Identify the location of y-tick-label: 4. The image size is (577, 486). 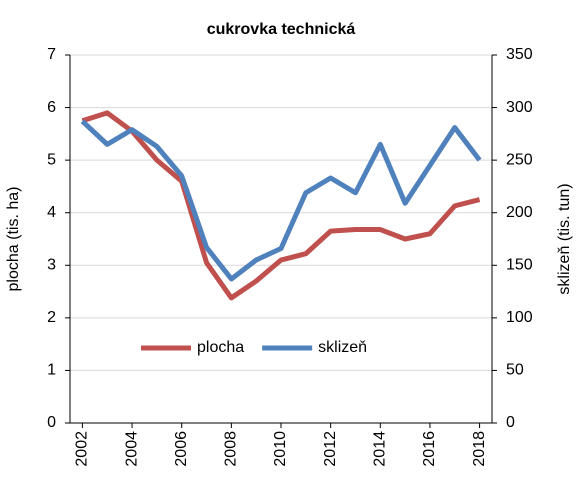
(51, 212).